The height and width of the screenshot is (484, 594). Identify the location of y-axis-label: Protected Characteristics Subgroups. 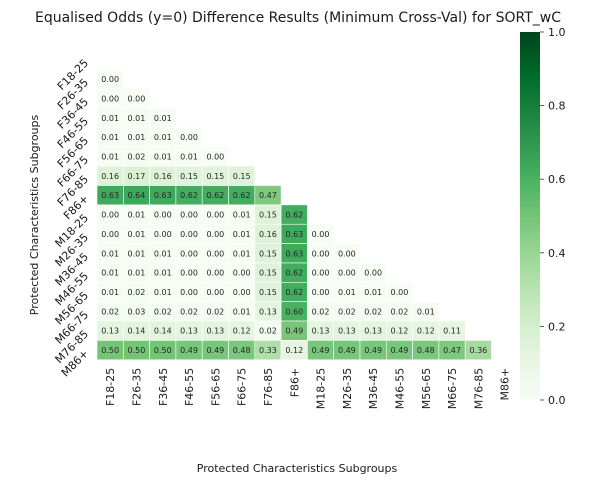
(34, 214).